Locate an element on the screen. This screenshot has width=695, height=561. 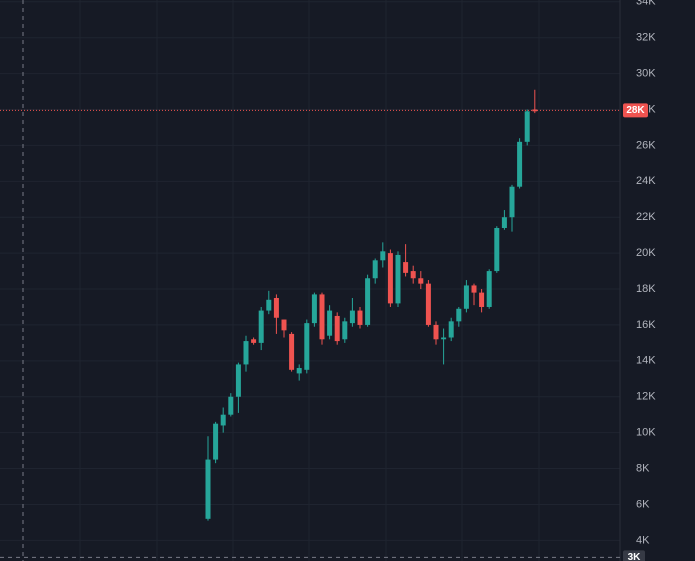
y-tick-label: 26K is located at coordinates (646, 145).